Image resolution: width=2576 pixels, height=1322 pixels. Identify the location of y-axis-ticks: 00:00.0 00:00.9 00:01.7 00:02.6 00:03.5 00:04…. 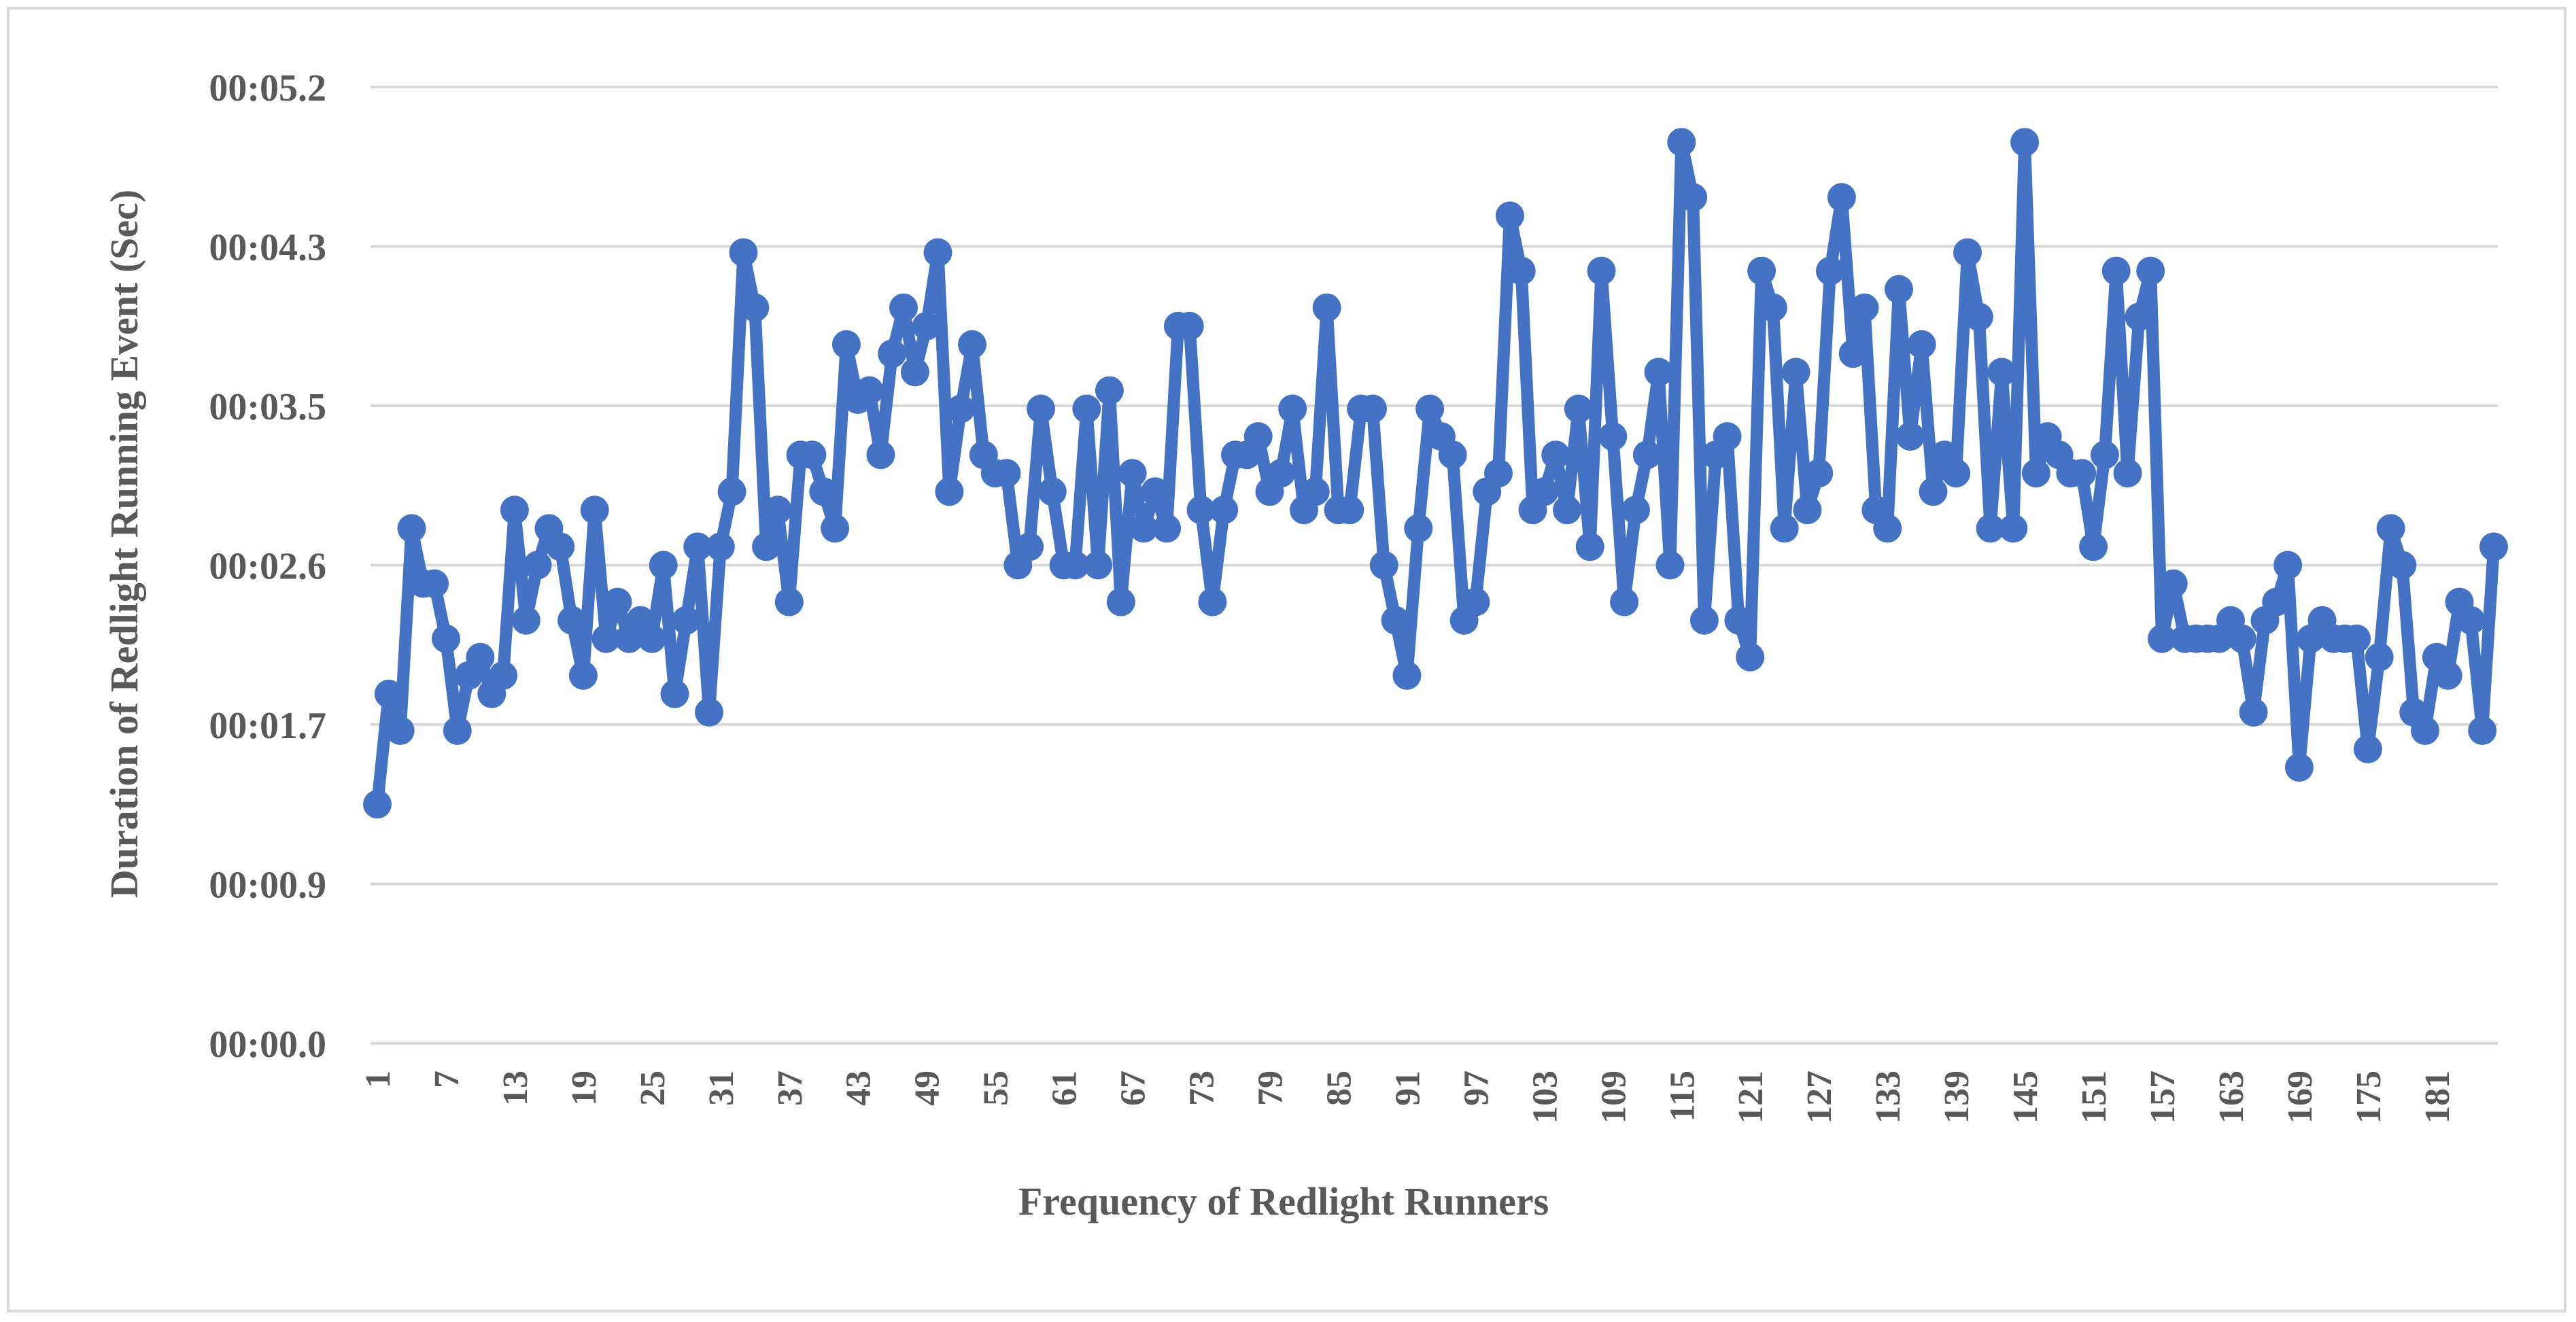
(267, 566).